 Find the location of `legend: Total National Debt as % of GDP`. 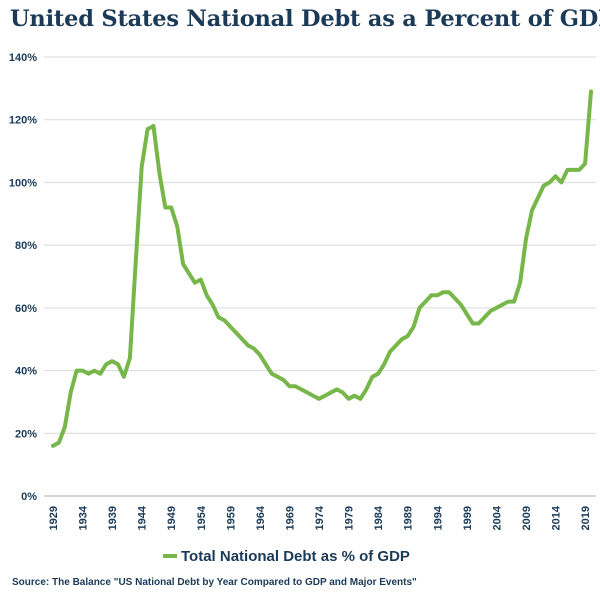

legend: Total National Debt as % of GDP is located at coordinates (286, 556).